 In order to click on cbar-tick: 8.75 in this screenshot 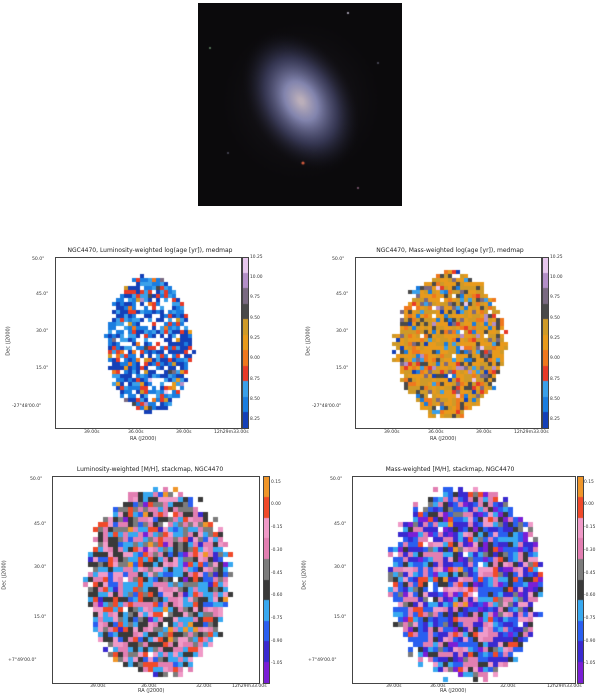, I will do `click(255, 379)`.